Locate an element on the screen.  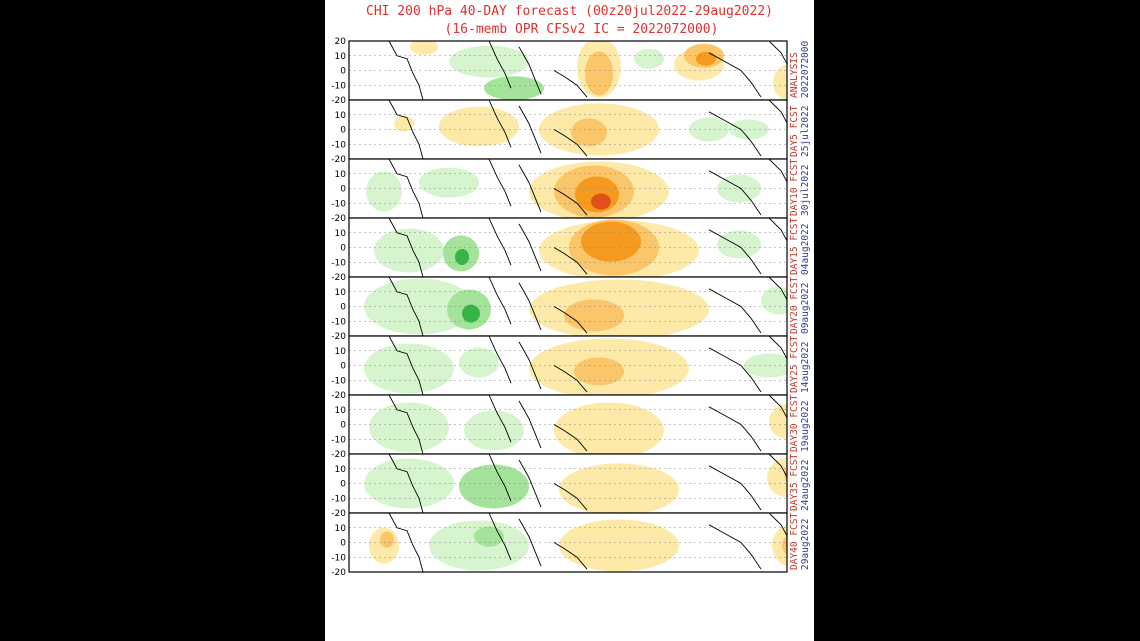
lat-tick-label: 10 is located at coordinates (341, 411).